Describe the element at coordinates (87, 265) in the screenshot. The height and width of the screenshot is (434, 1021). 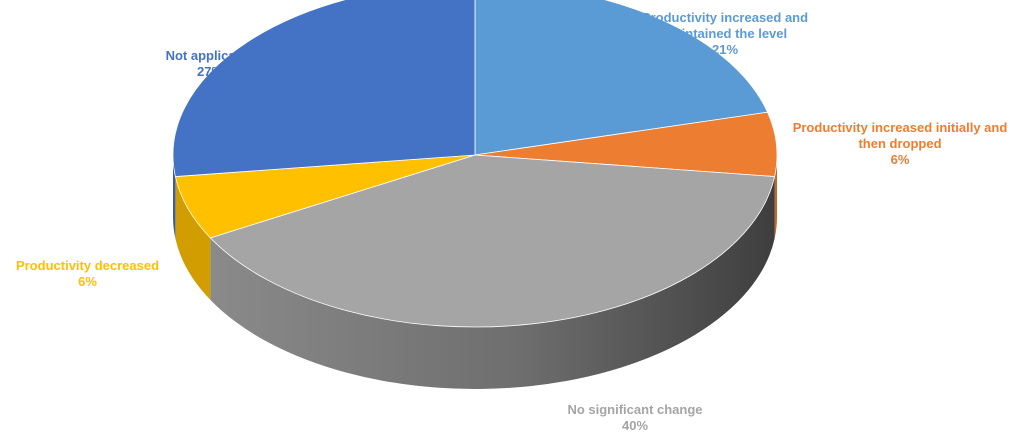
I see `slice-label-text: Productivity decreased` at that location.